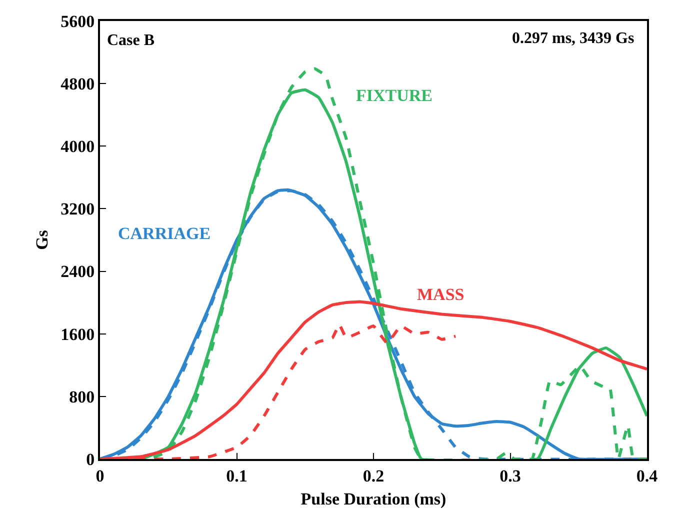 This screenshot has height=527, width=677. What do you see at coordinates (164, 233) in the screenshot?
I see `annotation: CARRIAGE` at bounding box center [164, 233].